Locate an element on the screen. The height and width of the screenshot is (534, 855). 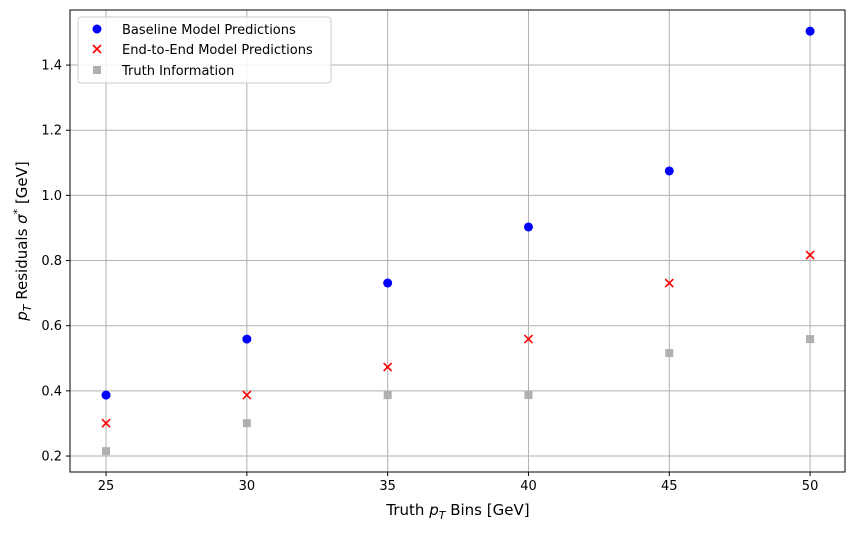
y-tick-label: 1.2 is located at coordinates (51, 131).